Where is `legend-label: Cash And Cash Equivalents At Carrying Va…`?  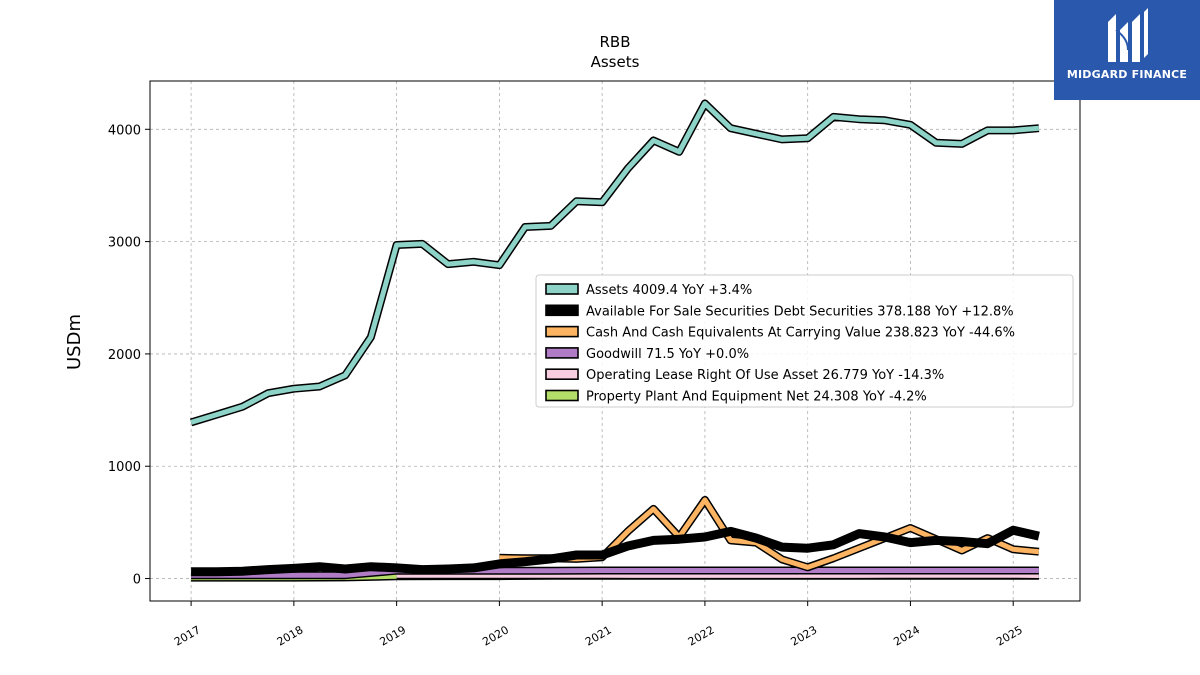 legend-label: Cash And Cash Equivalents At Carrying Va… is located at coordinates (800, 333).